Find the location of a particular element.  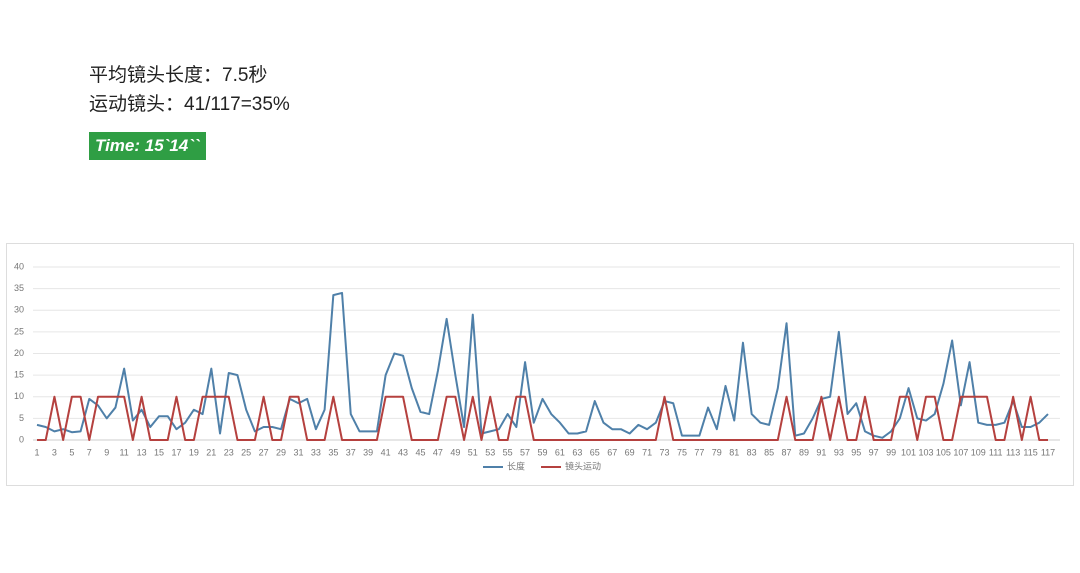

x-tick-label: 65 is located at coordinates (595, 452).